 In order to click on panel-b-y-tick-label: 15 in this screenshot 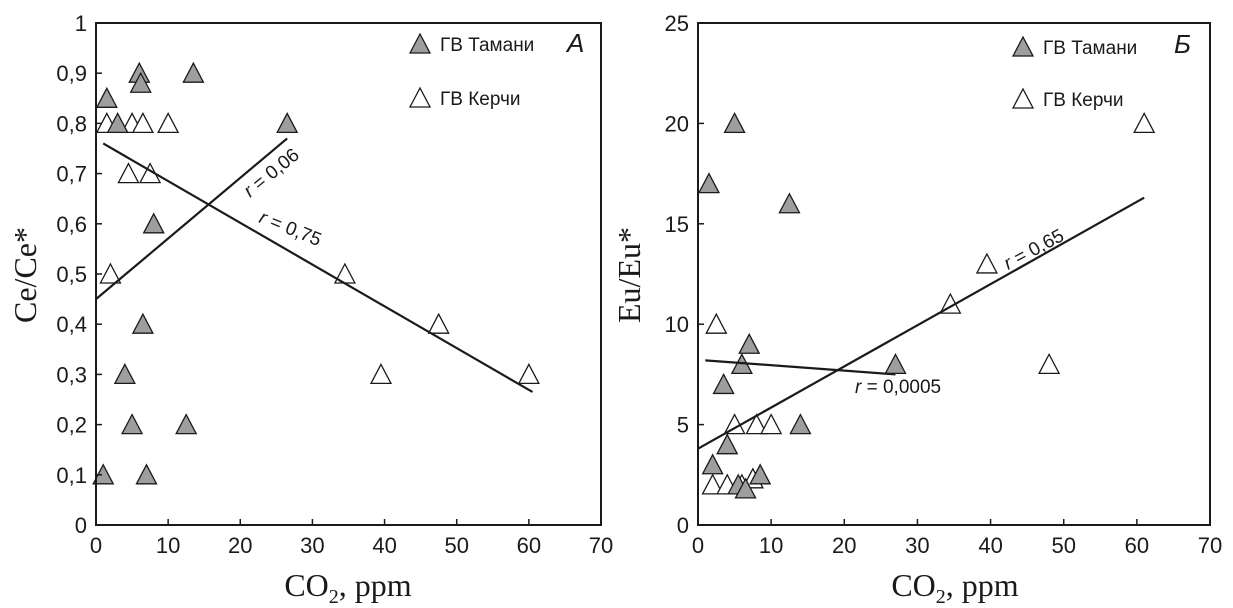, I will do `click(677, 224)`.